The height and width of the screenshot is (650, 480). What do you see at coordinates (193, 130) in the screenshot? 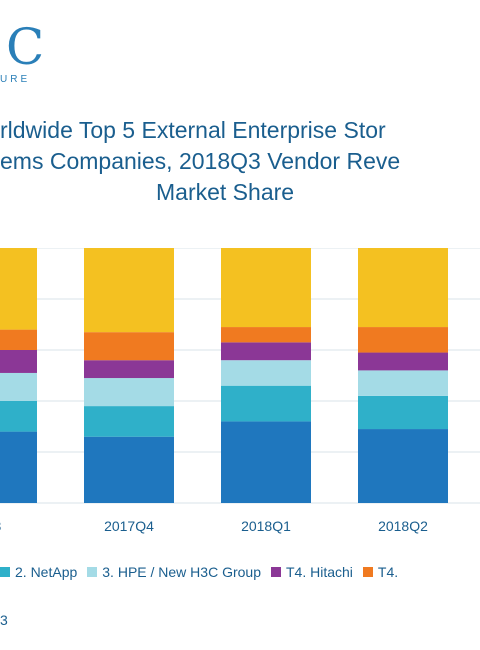
I see `title-line-1: rldwide Top 5 External Enterprise Stor` at bounding box center [193, 130].